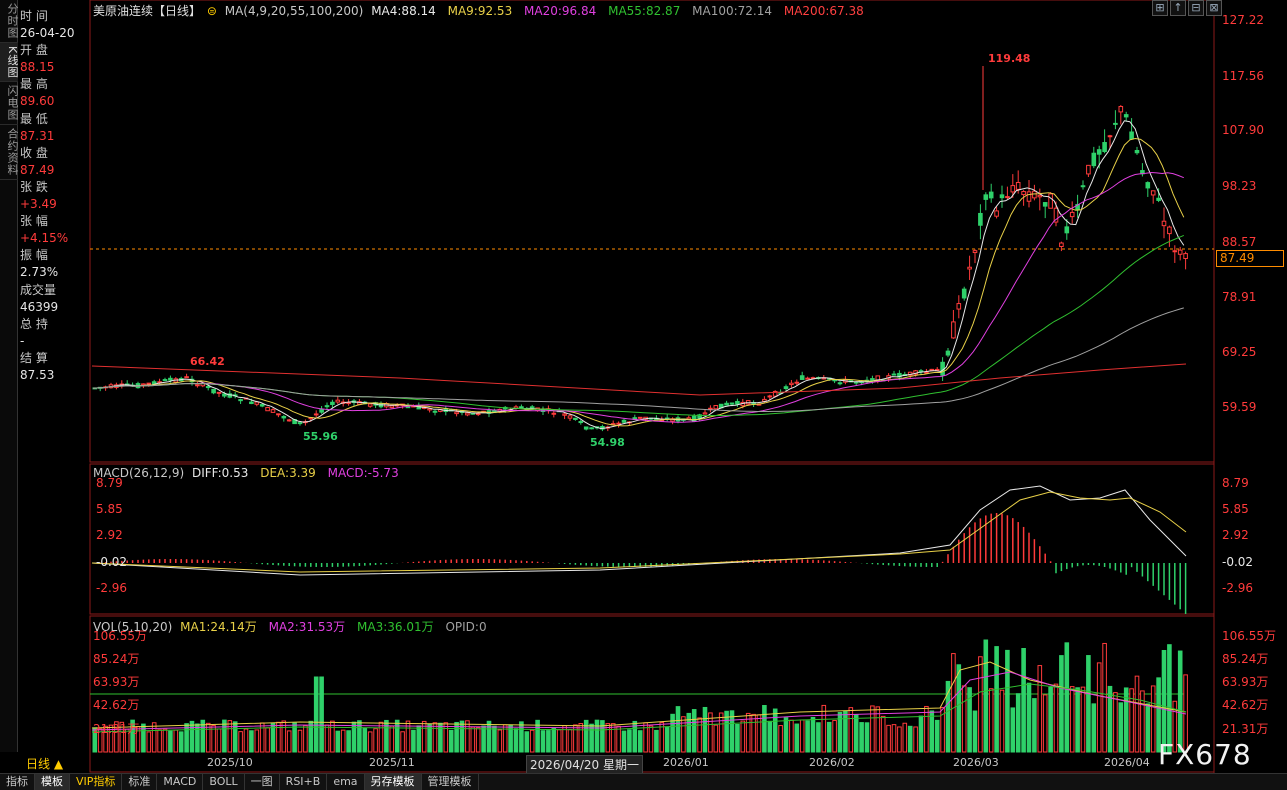 Image resolution: width=1287 pixels, height=790 pixels. What do you see at coordinates (346, 782) in the screenshot?
I see `tab-ema: ema` at bounding box center [346, 782].